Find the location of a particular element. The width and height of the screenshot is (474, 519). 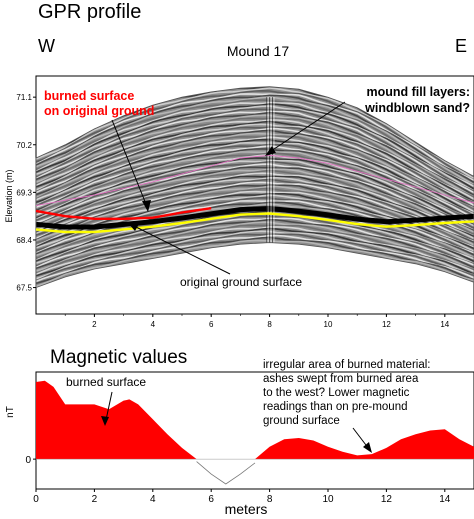

magnetic-x-tick-label: 6 is located at coordinates (211, 499).